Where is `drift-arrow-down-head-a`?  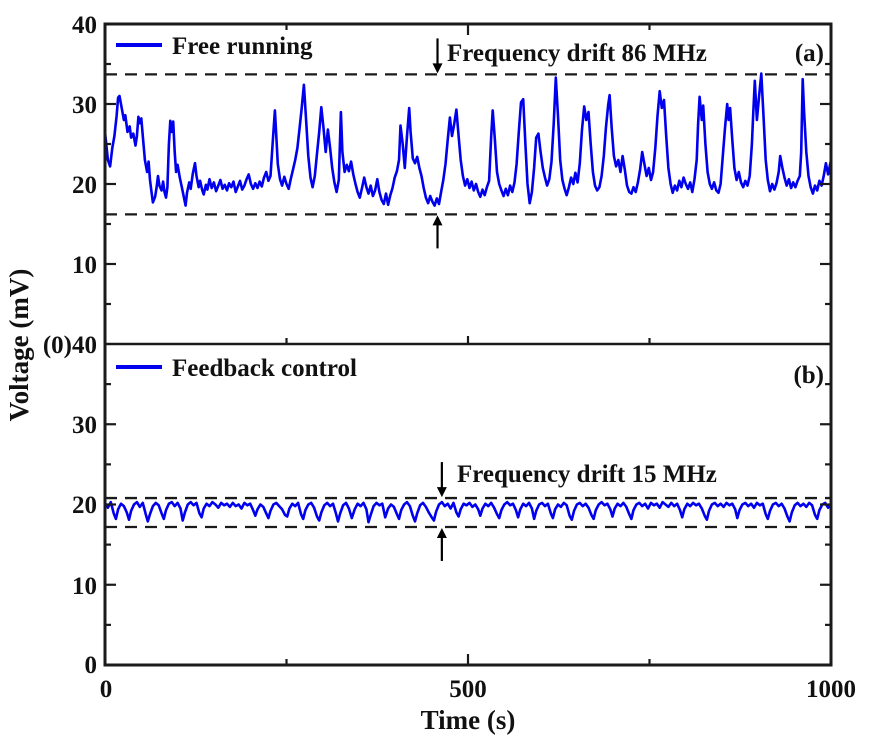
drift-arrow-down-head-a is located at coordinates (437, 68).